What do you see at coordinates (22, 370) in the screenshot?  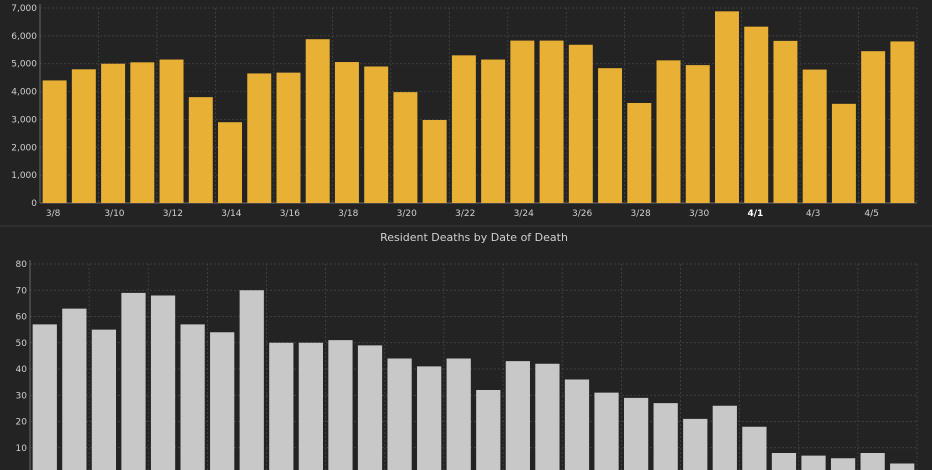 I see `y-tick-label: 40` at bounding box center [22, 370].